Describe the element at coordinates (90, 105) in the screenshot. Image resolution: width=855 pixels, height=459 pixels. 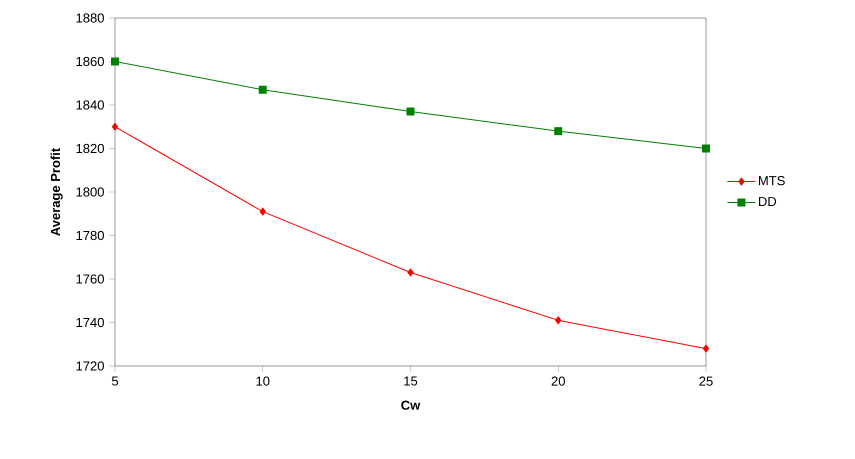
I see `y-tick-label: 1840` at that location.